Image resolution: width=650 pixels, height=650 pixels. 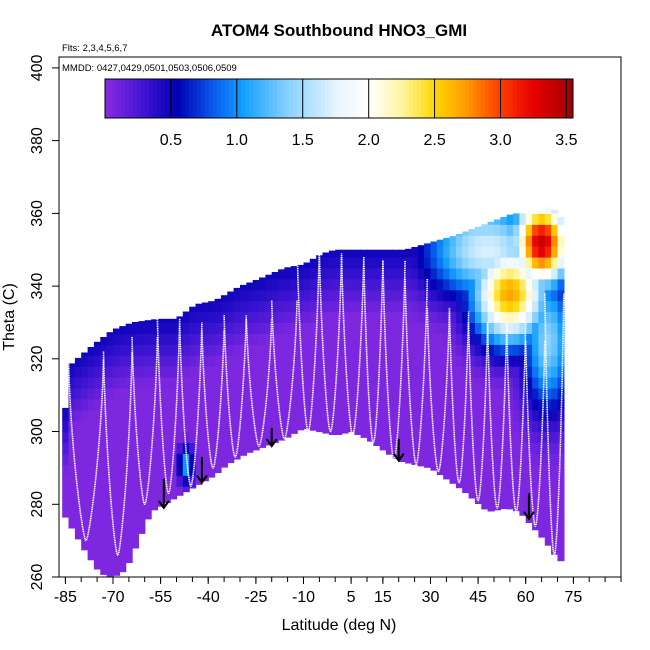 I want to click on x-tick-label: 60, so click(x=526, y=597).